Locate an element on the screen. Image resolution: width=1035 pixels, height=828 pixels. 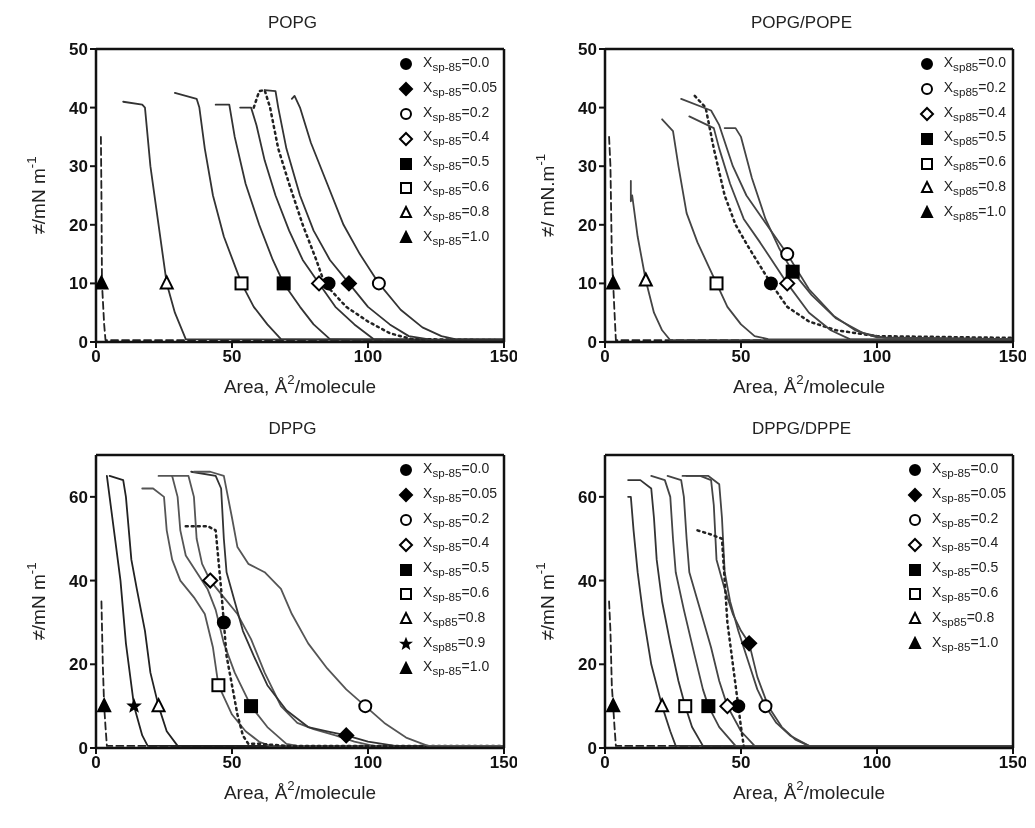
legend-label: X$_{sp-85}$=0.8 is located at coordinates (456, 212).